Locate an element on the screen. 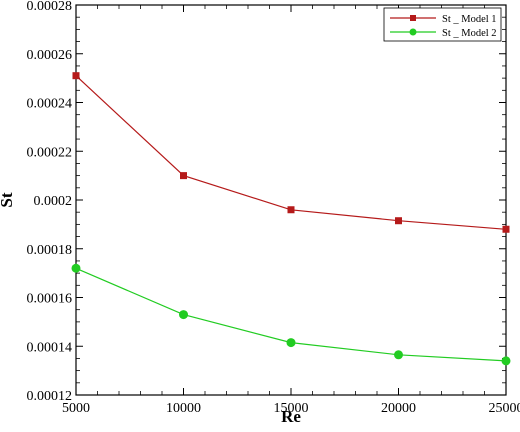 This screenshot has width=520, height=432. x-axis-title: Re is located at coordinates (291, 416).